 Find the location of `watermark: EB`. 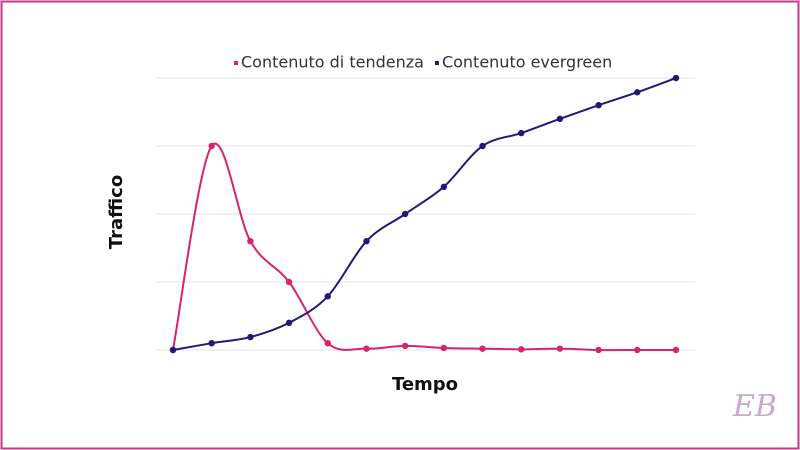

watermark: EB is located at coordinates (754, 406).